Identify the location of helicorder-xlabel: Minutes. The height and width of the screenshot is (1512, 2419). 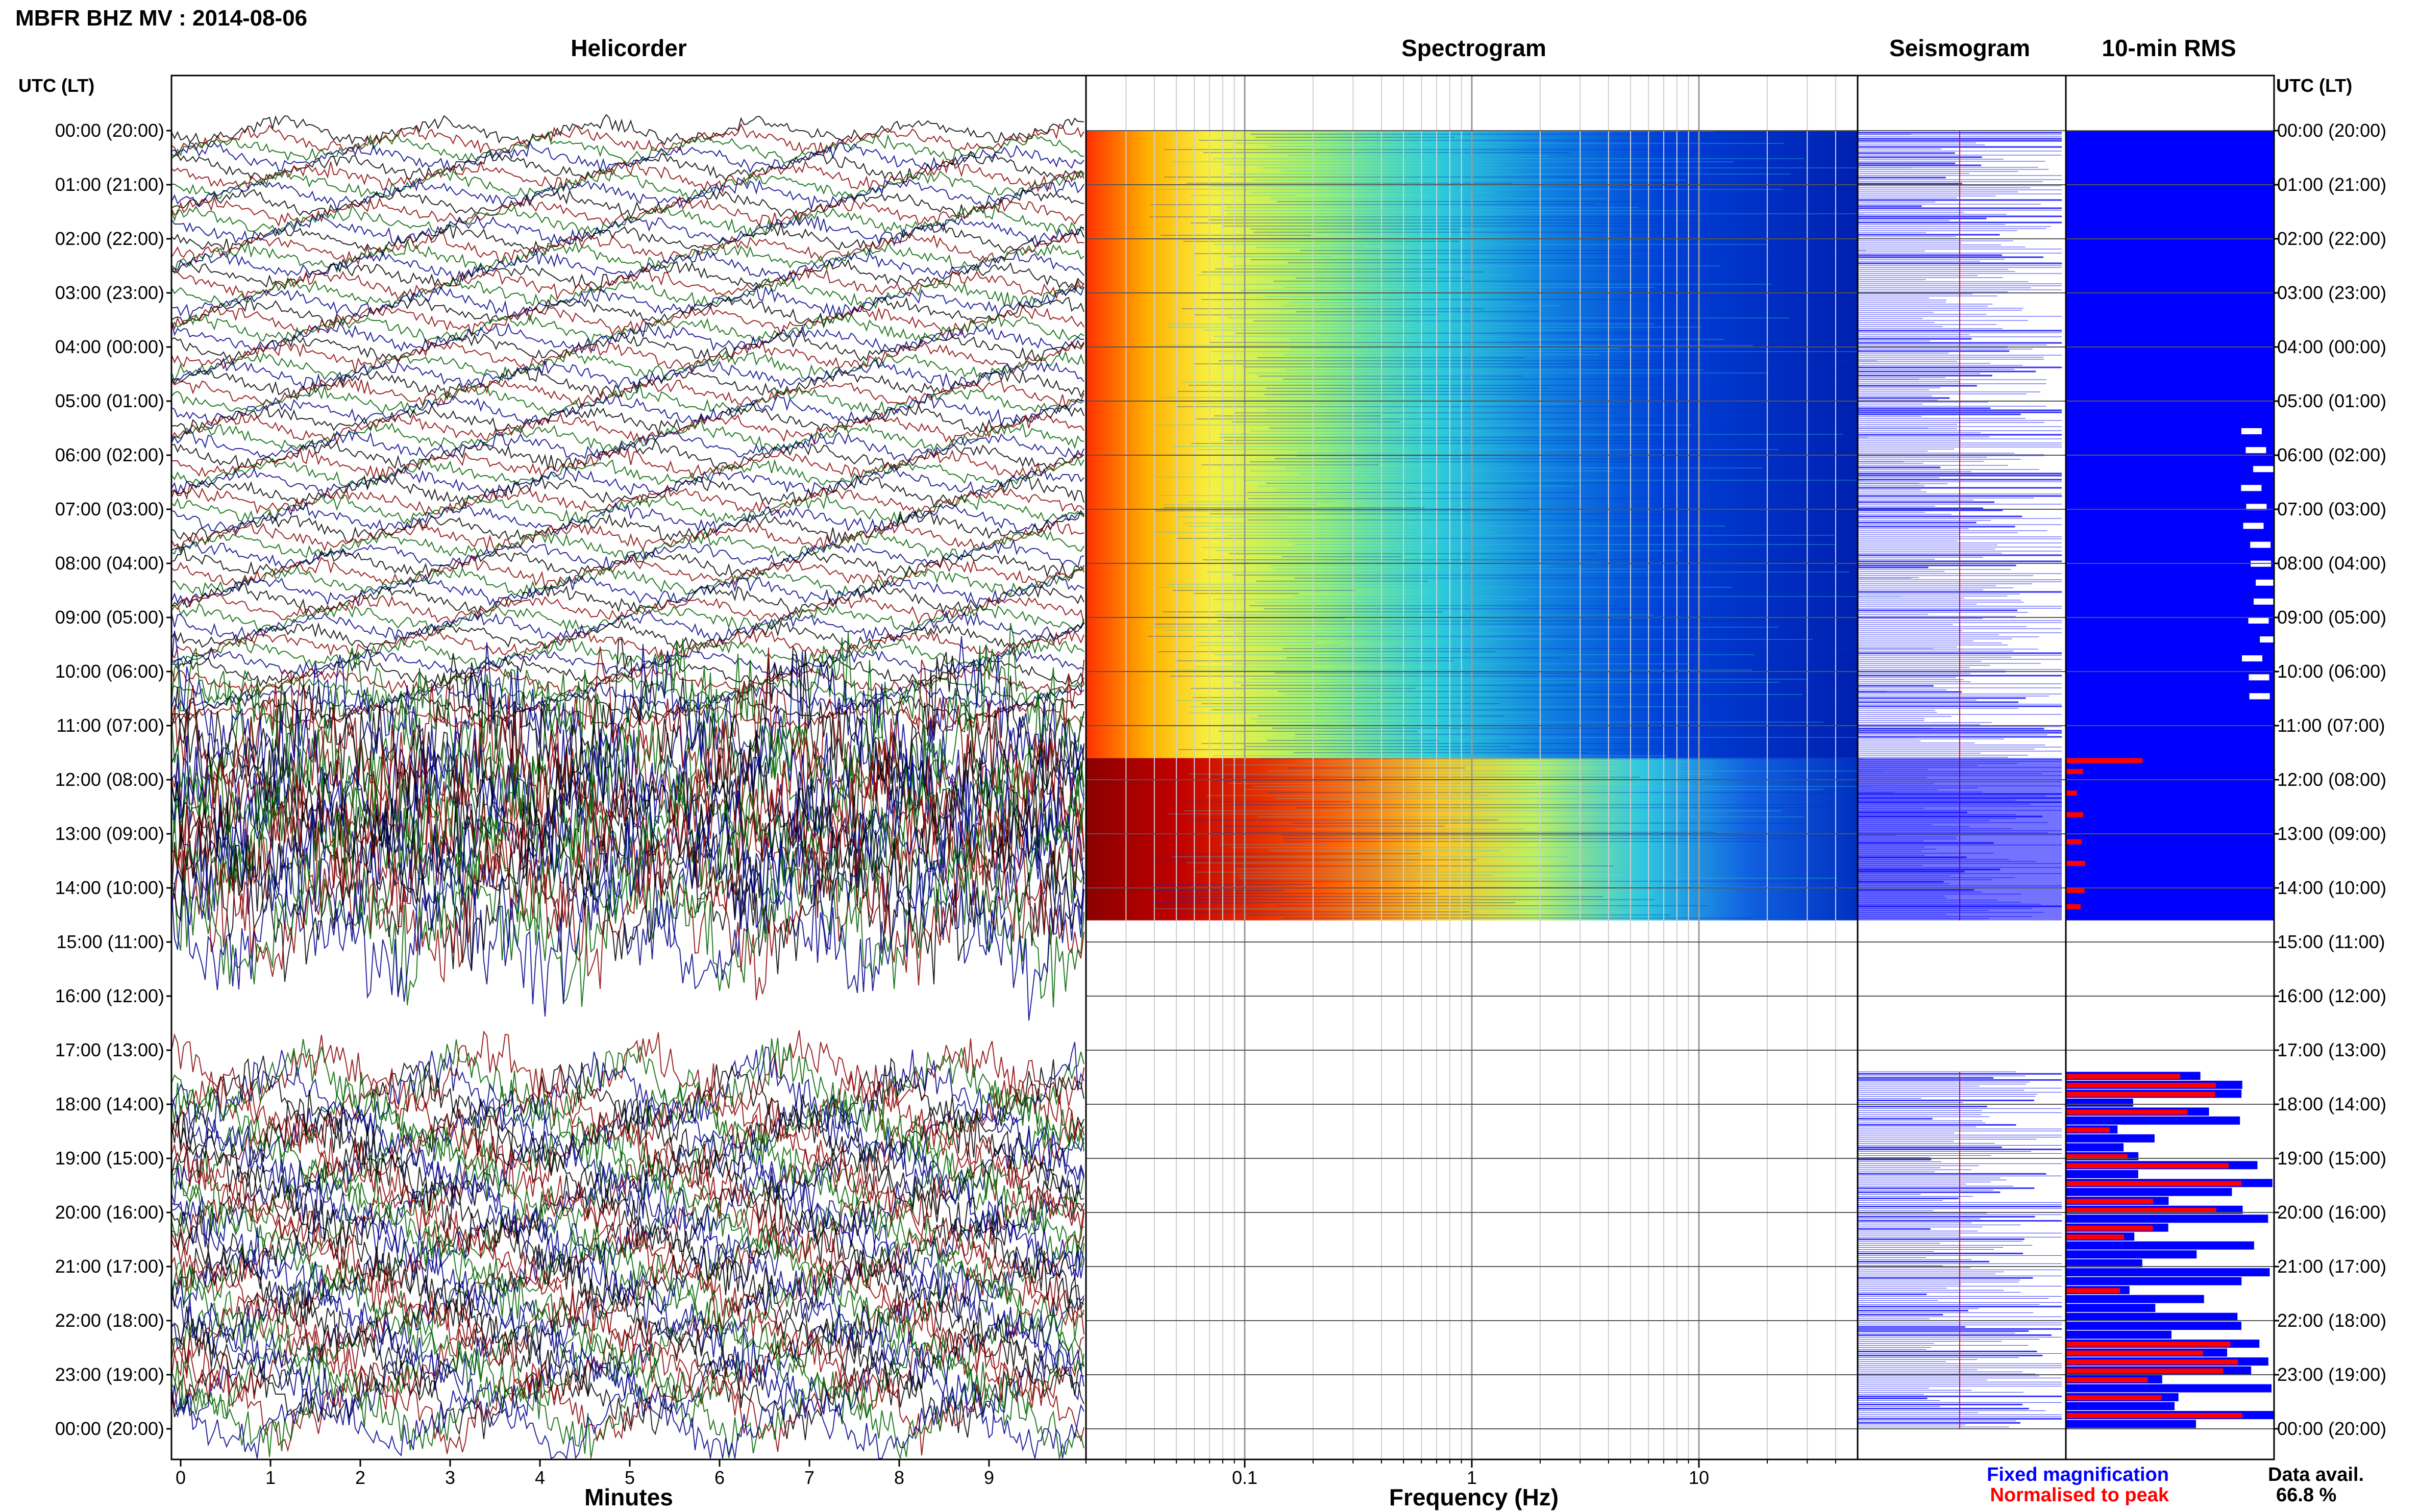
(628, 1497).